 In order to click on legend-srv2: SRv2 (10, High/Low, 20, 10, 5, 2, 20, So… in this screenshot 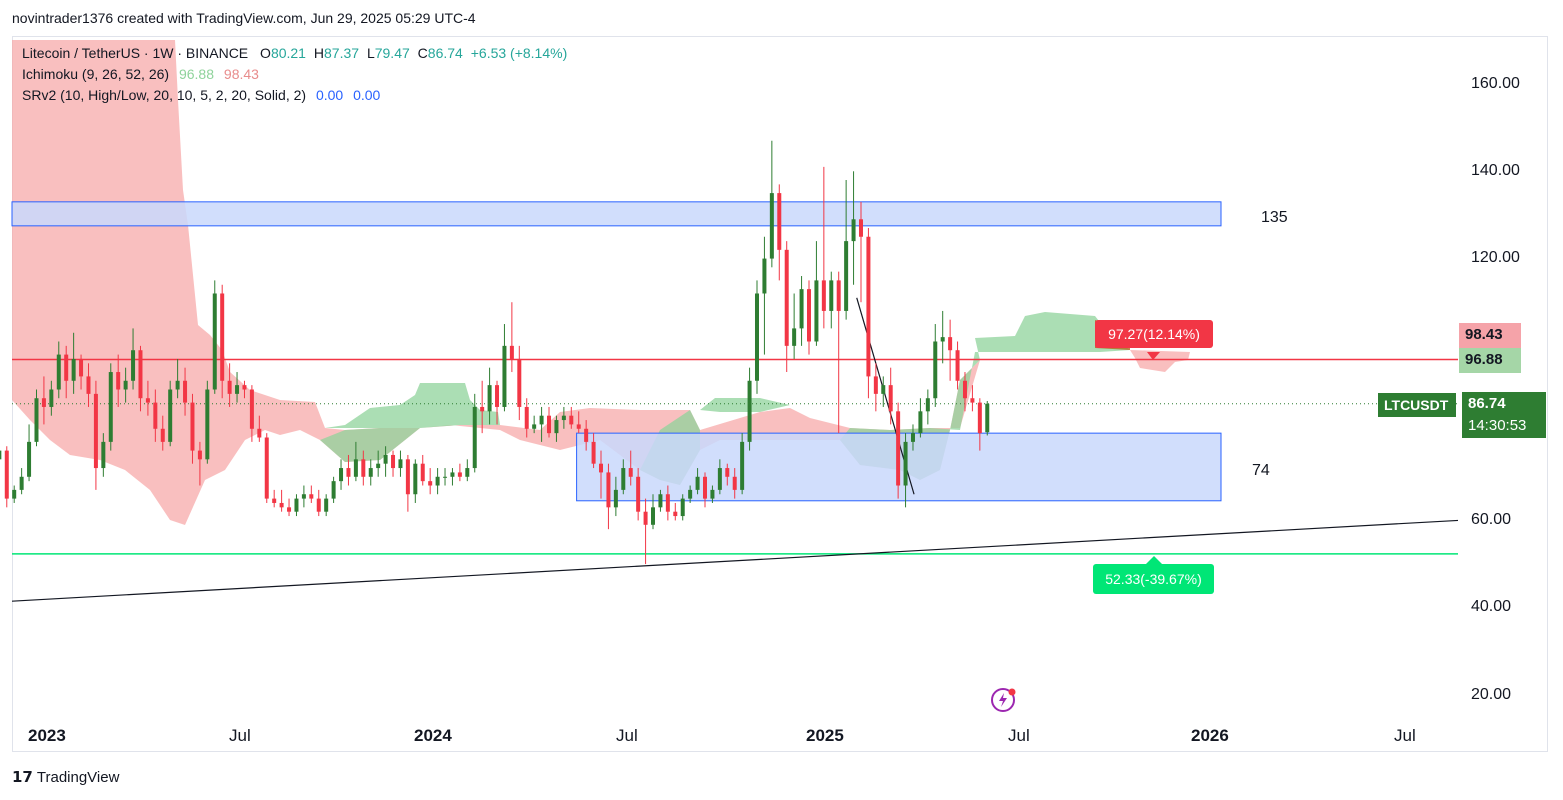, I will do `click(201, 95)`.